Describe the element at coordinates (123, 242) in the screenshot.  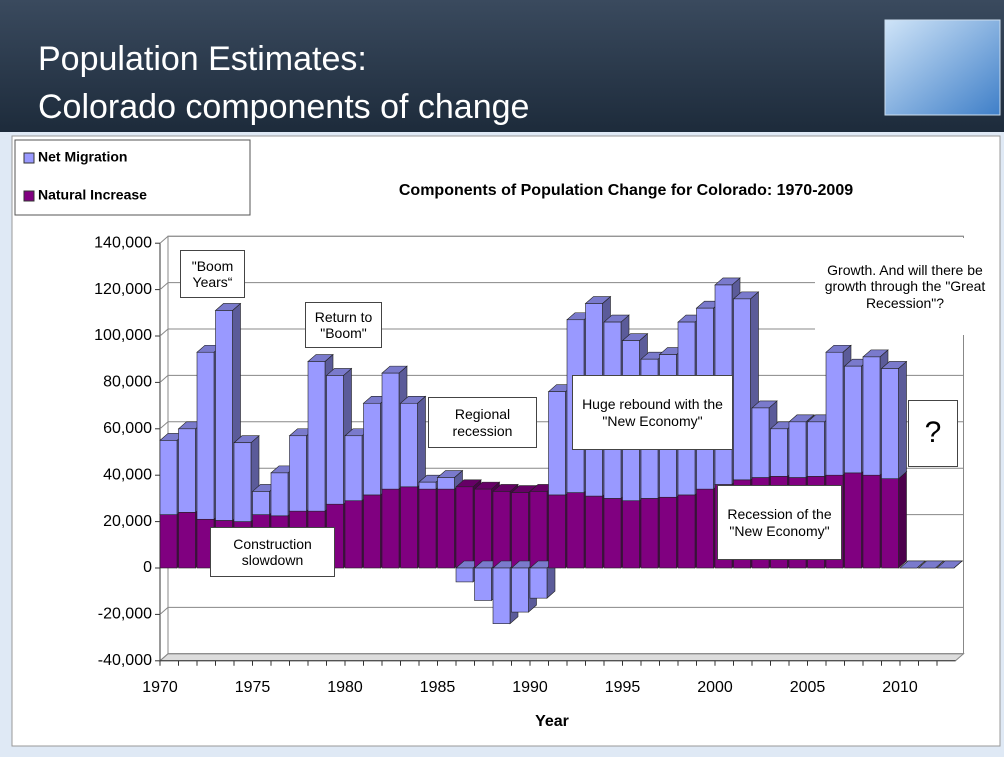
I see `y-tick-label: 140,000` at that location.